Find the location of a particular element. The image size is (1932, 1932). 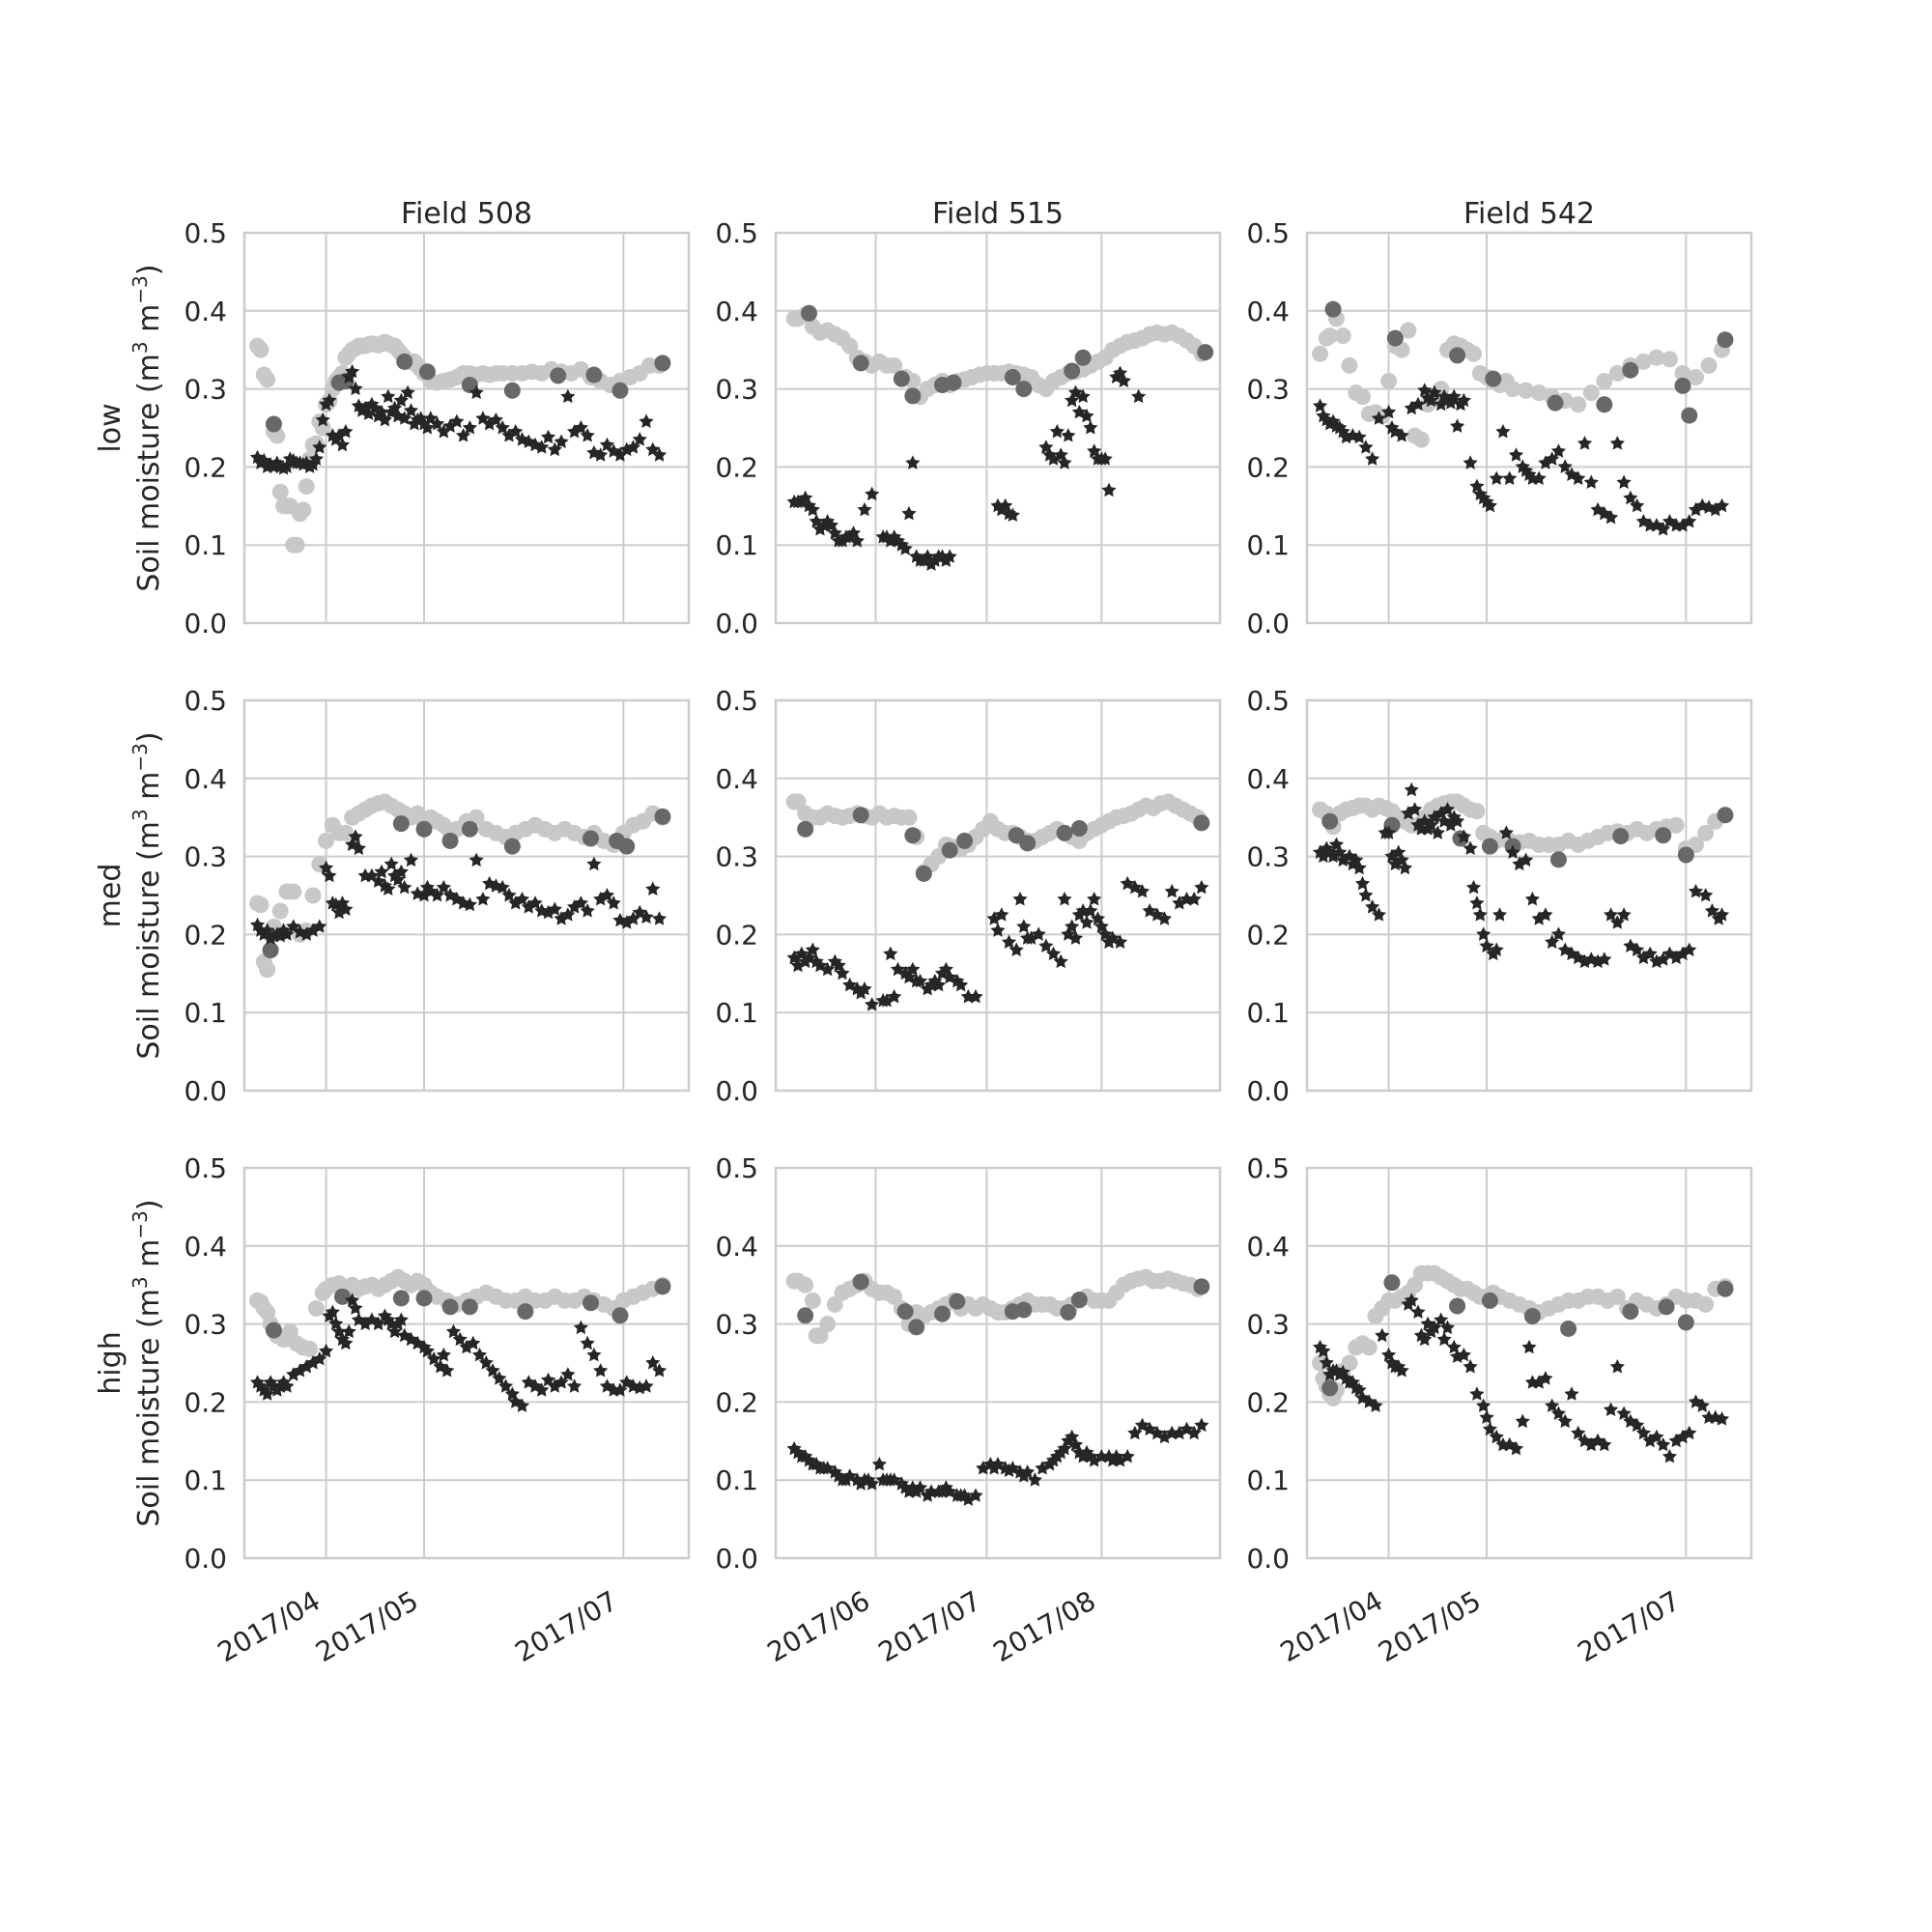

x-tick-label: 2017/05 is located at coordinates (1429, 1626).